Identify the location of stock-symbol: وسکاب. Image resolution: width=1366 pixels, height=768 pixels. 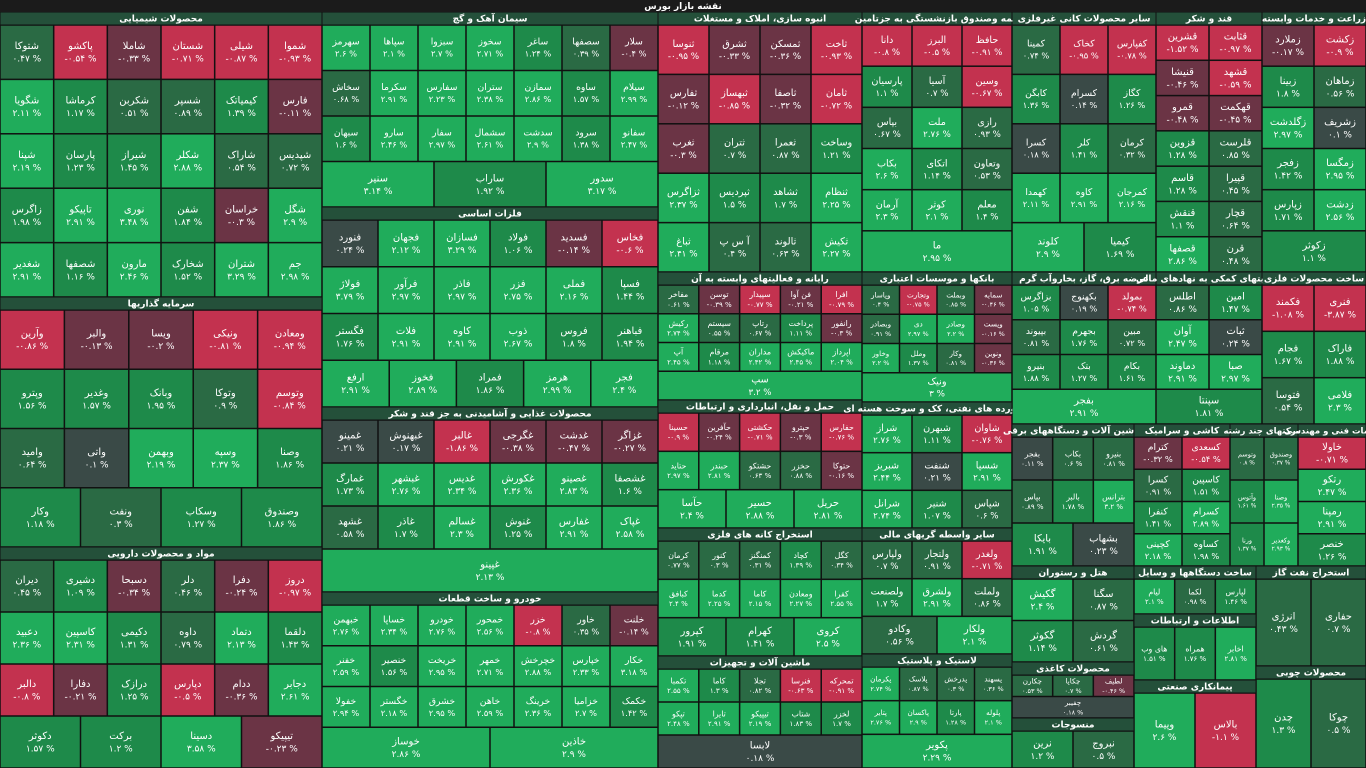
(201, 511).